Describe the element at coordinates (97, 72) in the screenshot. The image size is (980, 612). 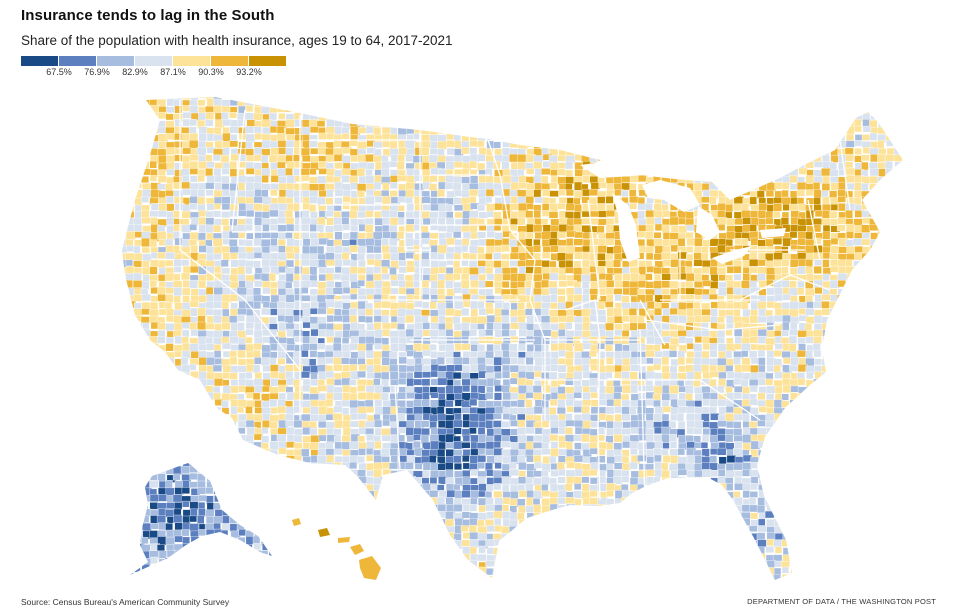
I see `legend-tick-label: 76.9%` at that location.